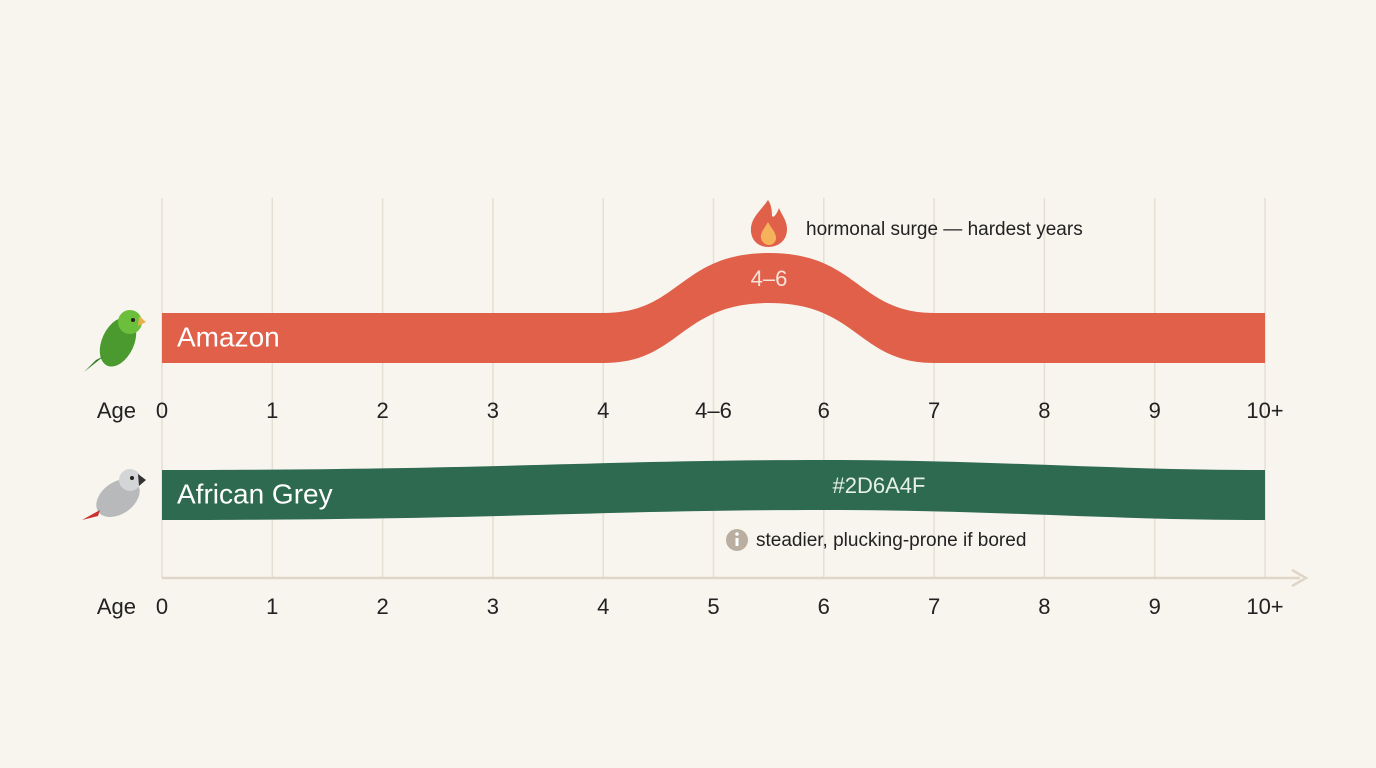 This screenshot has height=768, width=1376. I want to click on fire-icon, so click(768, 223).